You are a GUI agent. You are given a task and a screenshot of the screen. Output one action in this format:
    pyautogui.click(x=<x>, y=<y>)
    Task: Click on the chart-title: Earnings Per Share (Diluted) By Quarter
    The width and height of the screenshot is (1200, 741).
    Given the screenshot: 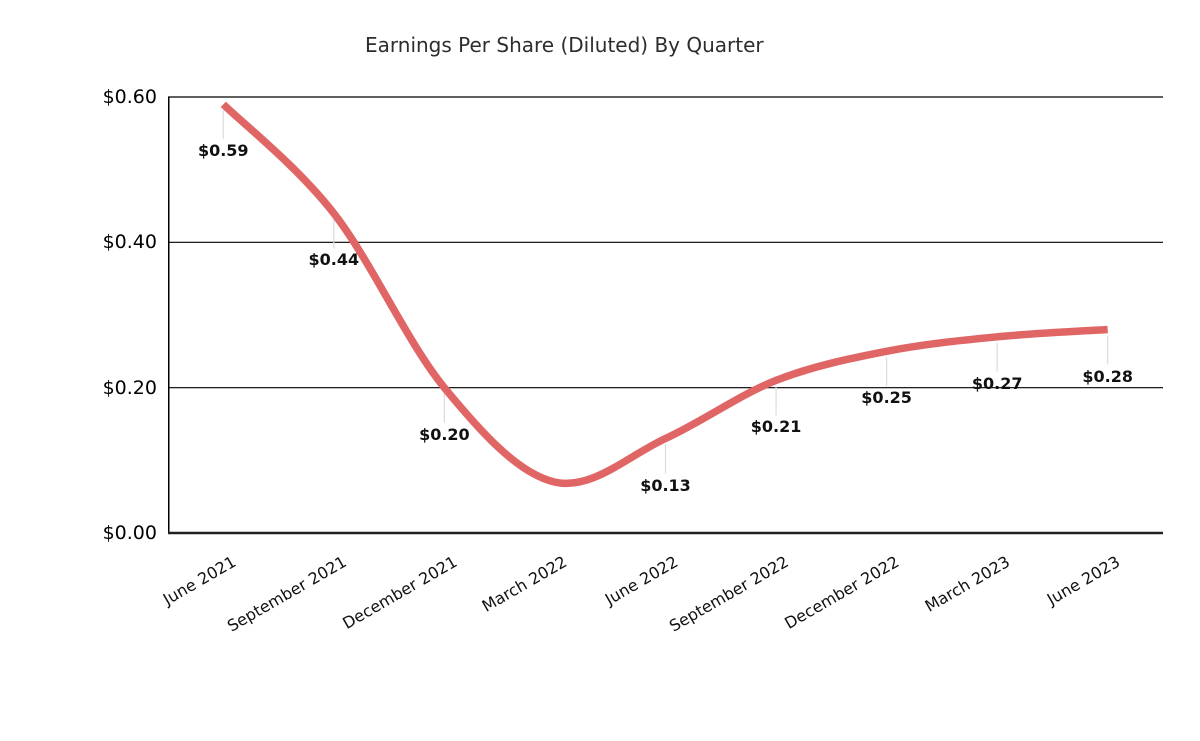 What is the action you would take?
    pyautogui.click(x=564, y=45)
    